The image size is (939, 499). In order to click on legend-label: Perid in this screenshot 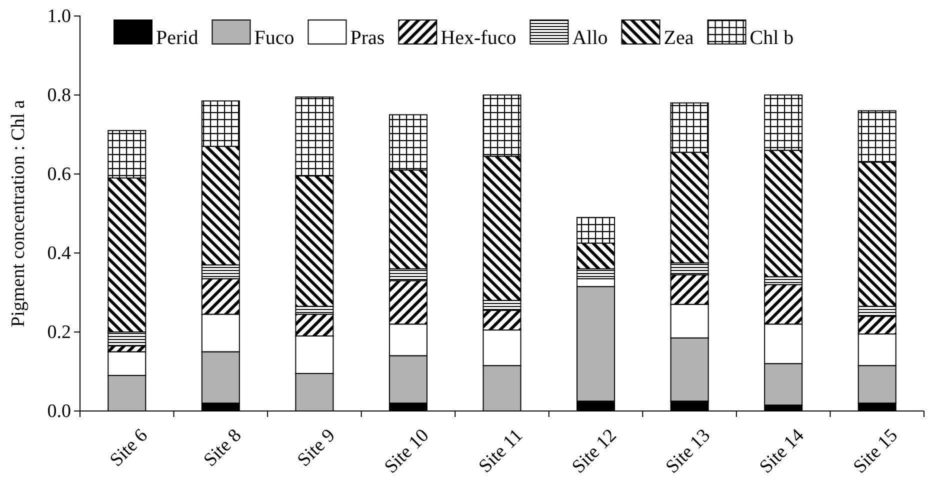, I will do `click(177, 38)`.